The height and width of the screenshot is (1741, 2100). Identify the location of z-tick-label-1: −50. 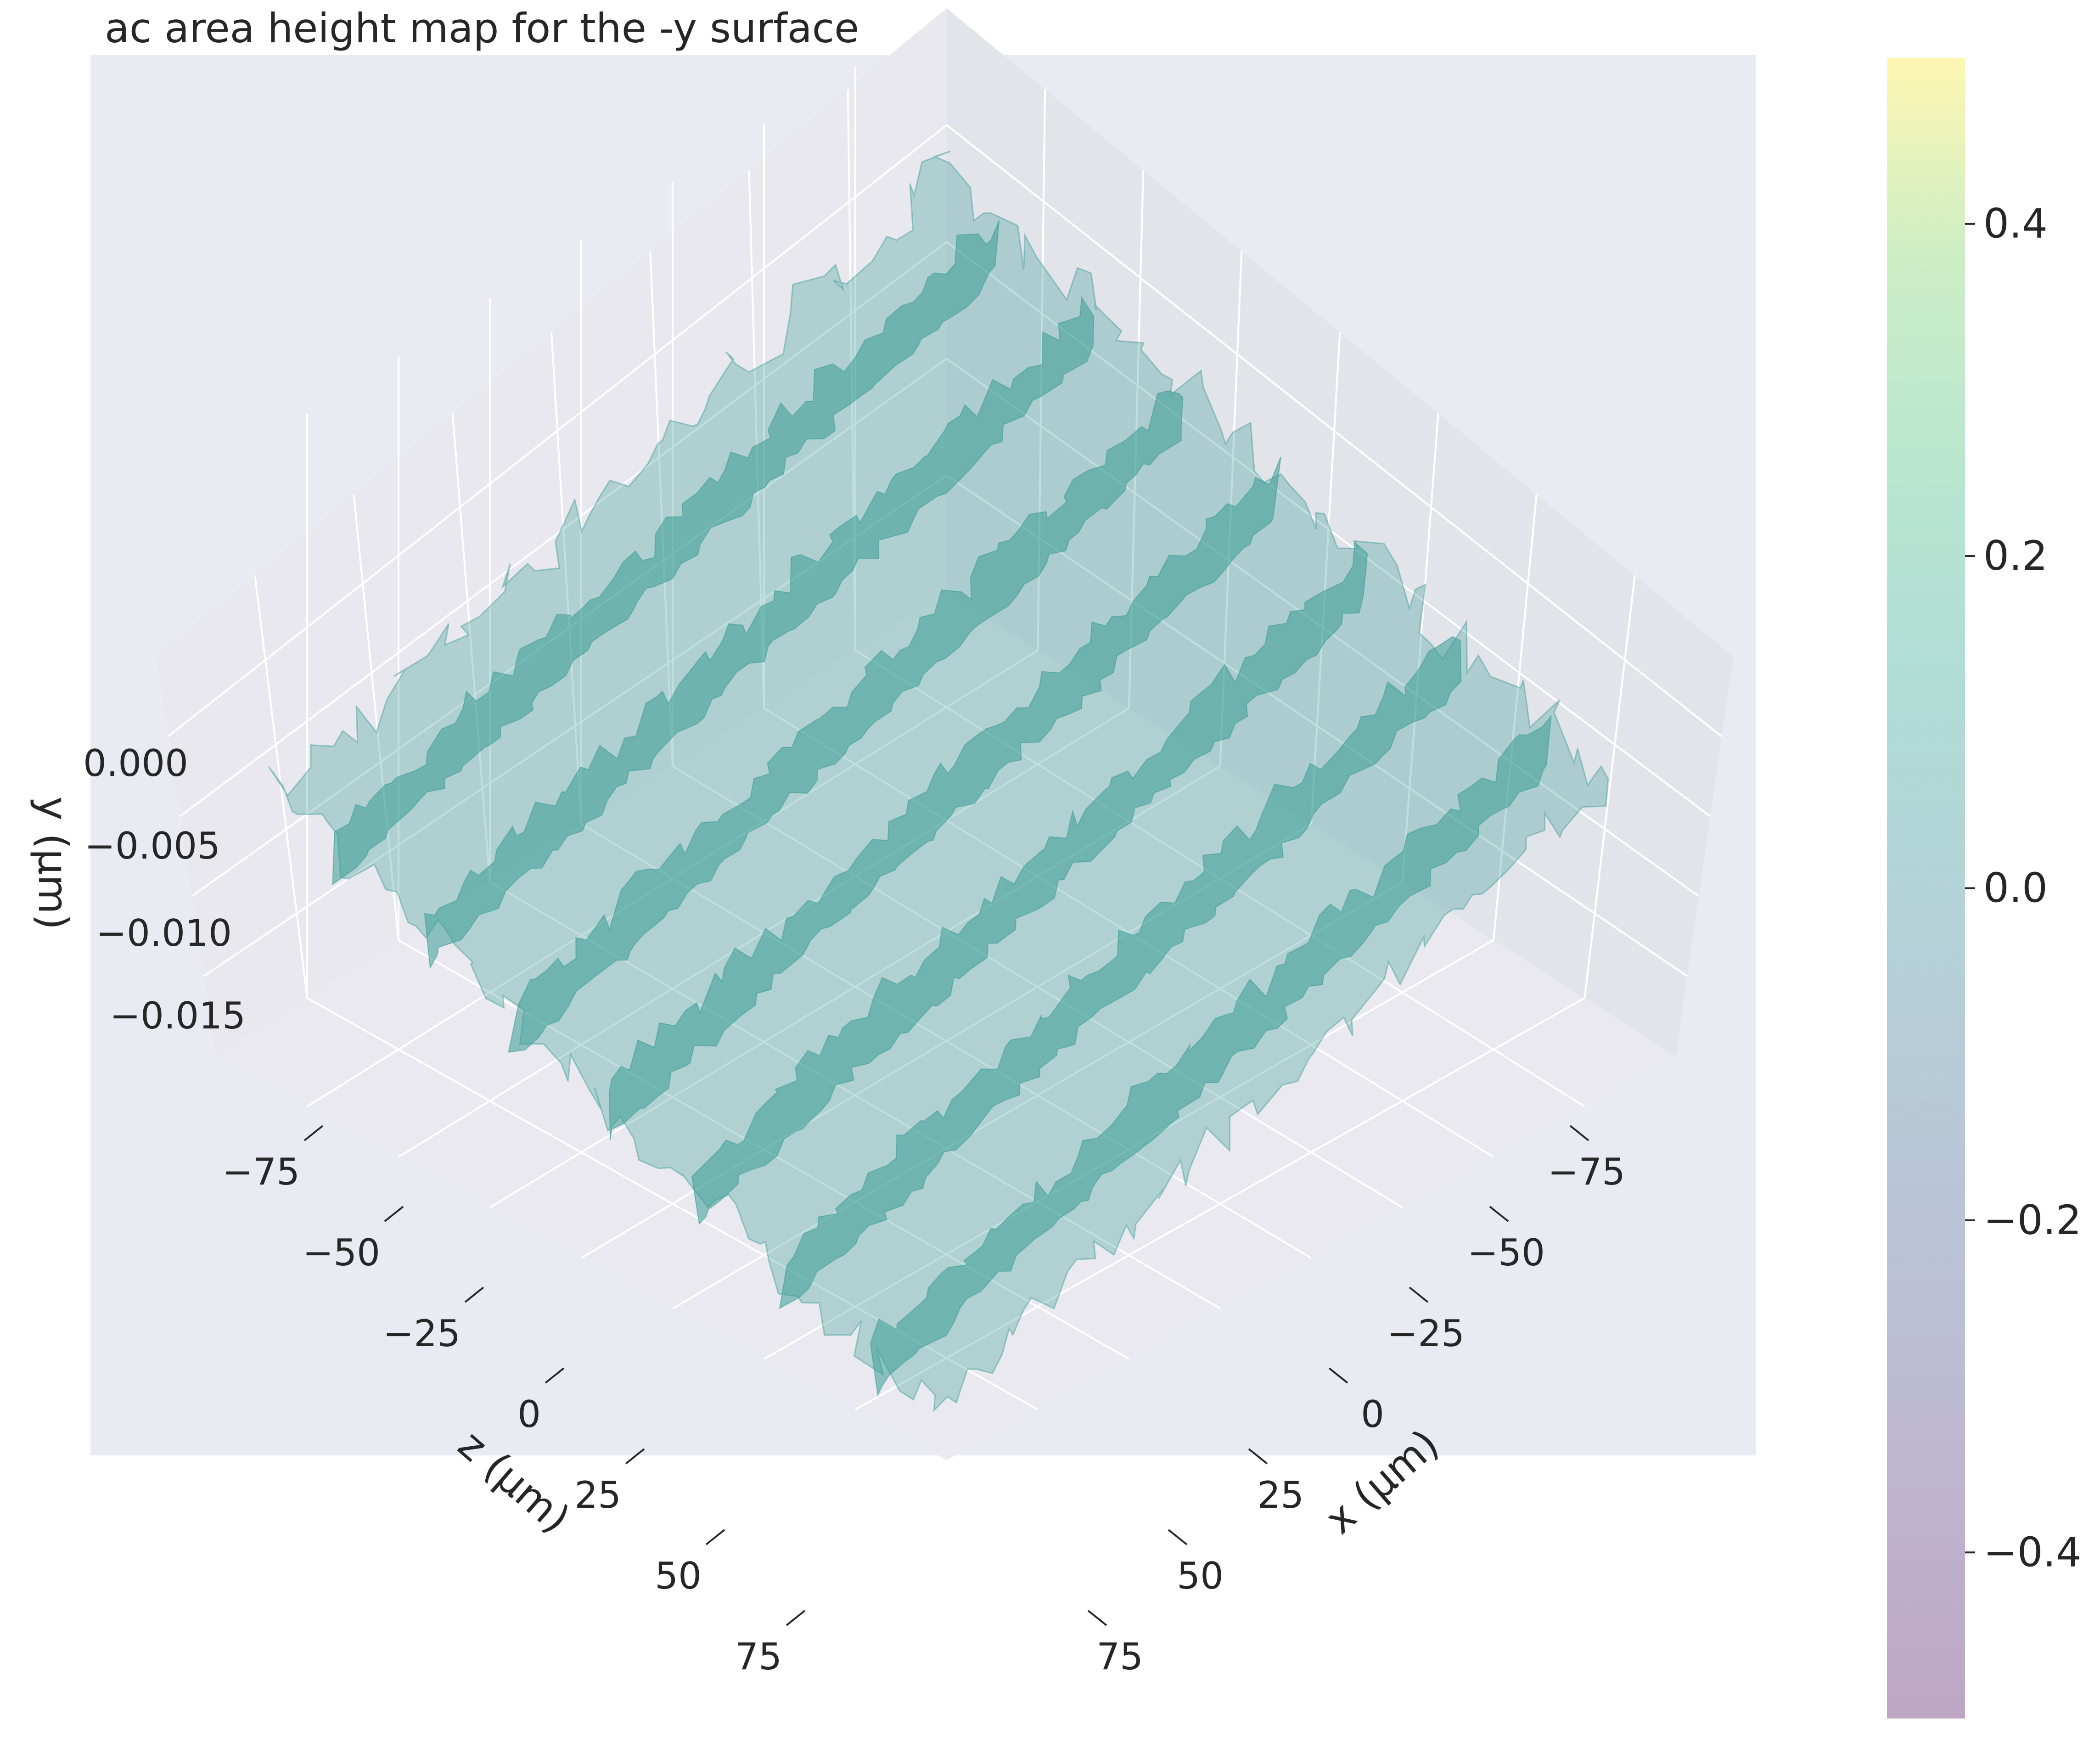
(341, 1252).